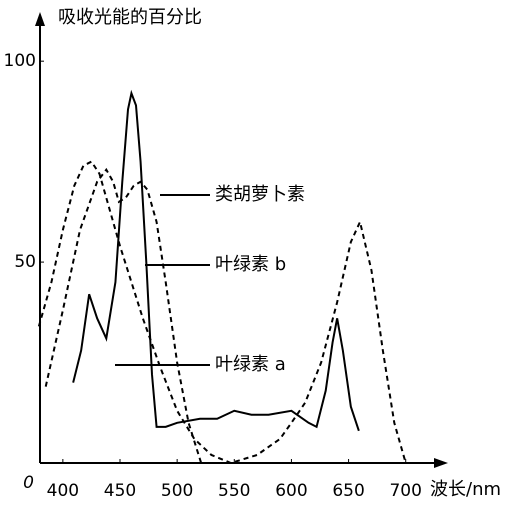 Image resolution: width=511 pixels, height=511 pixels. I want to click on x-axis-label: 波长/nm, so click(465, 489).